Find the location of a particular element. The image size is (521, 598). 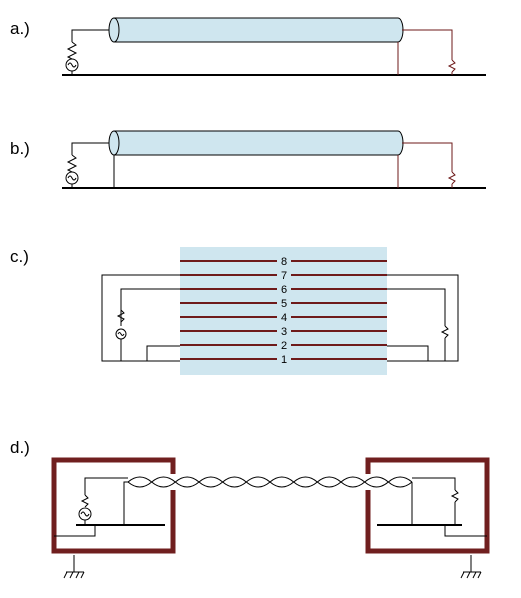

panel-a-label: a.) is located at coordinates (20, 28).